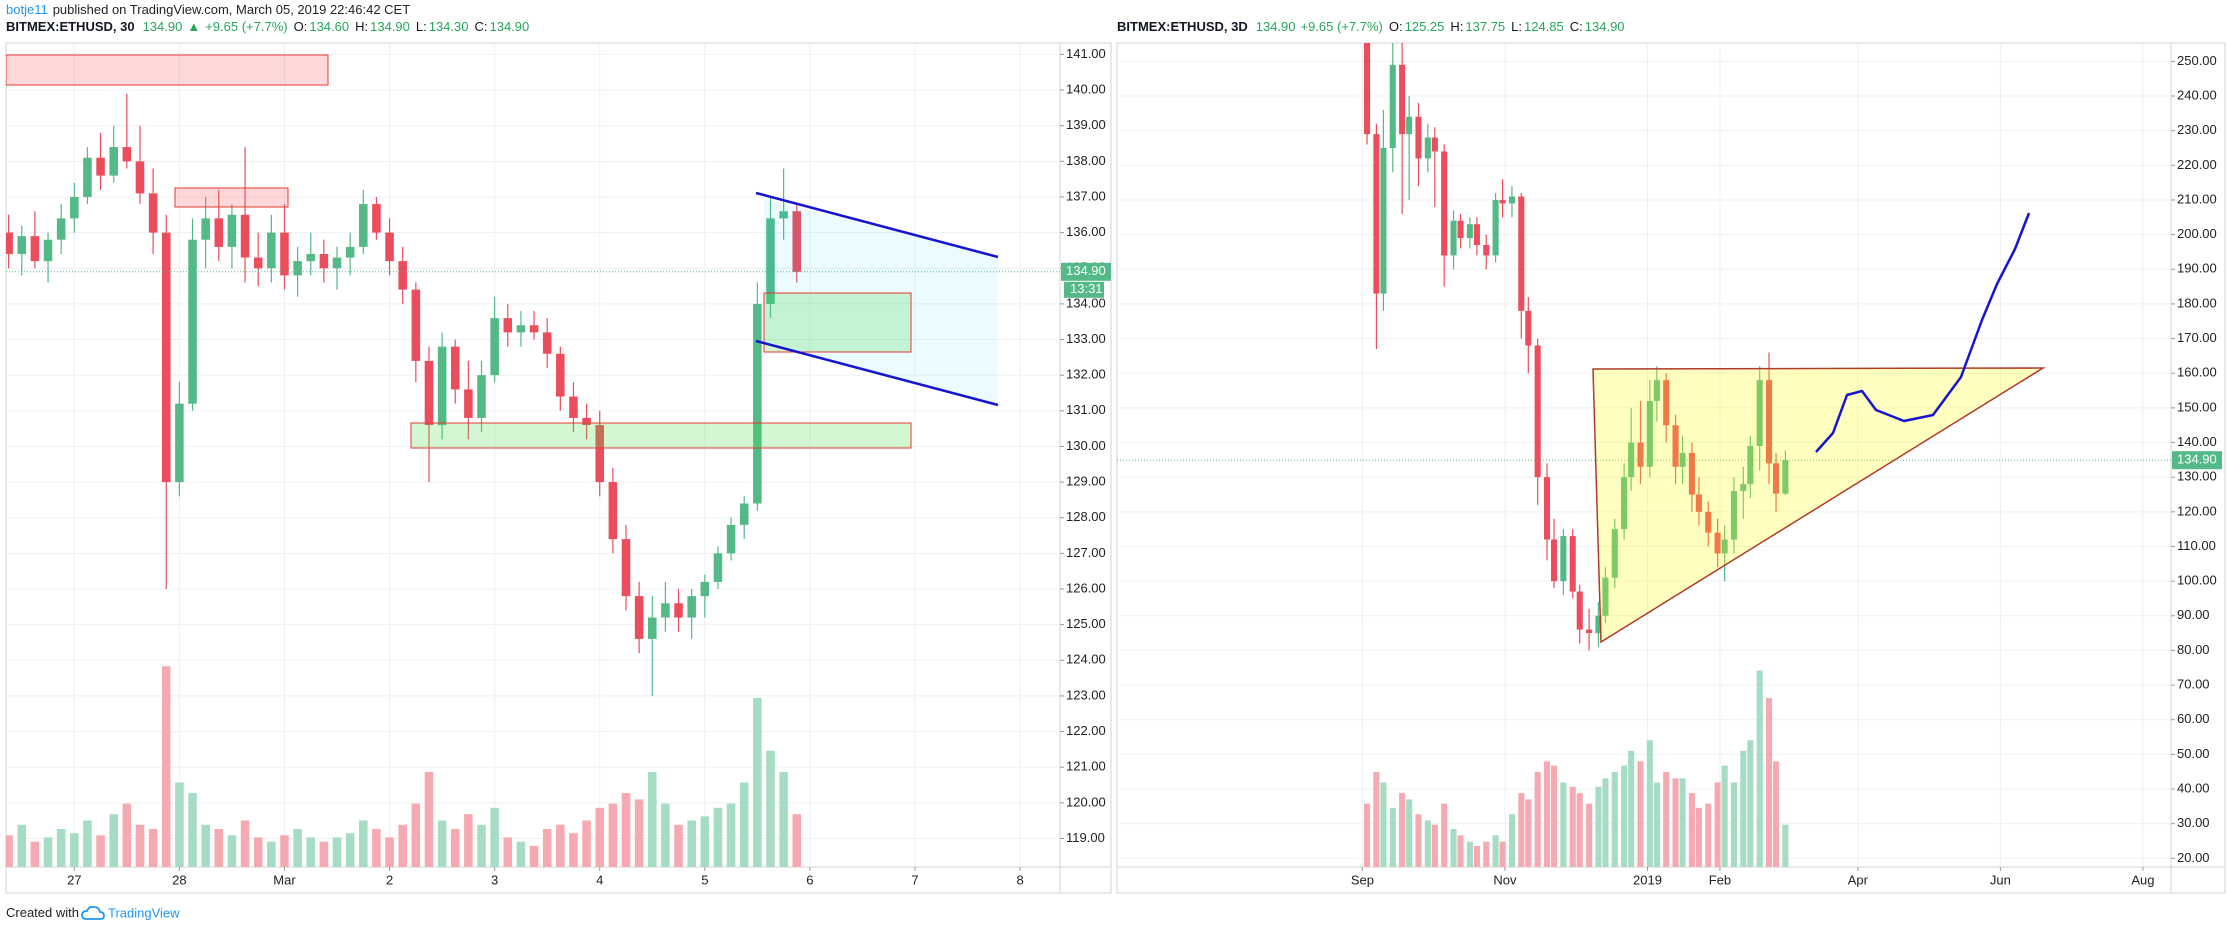 The height and width of the screenshot is (930, 2228). Describe the element at coordinates (1362, 879) in the screenshot. I see `x-tick-label: Sep` at that location.